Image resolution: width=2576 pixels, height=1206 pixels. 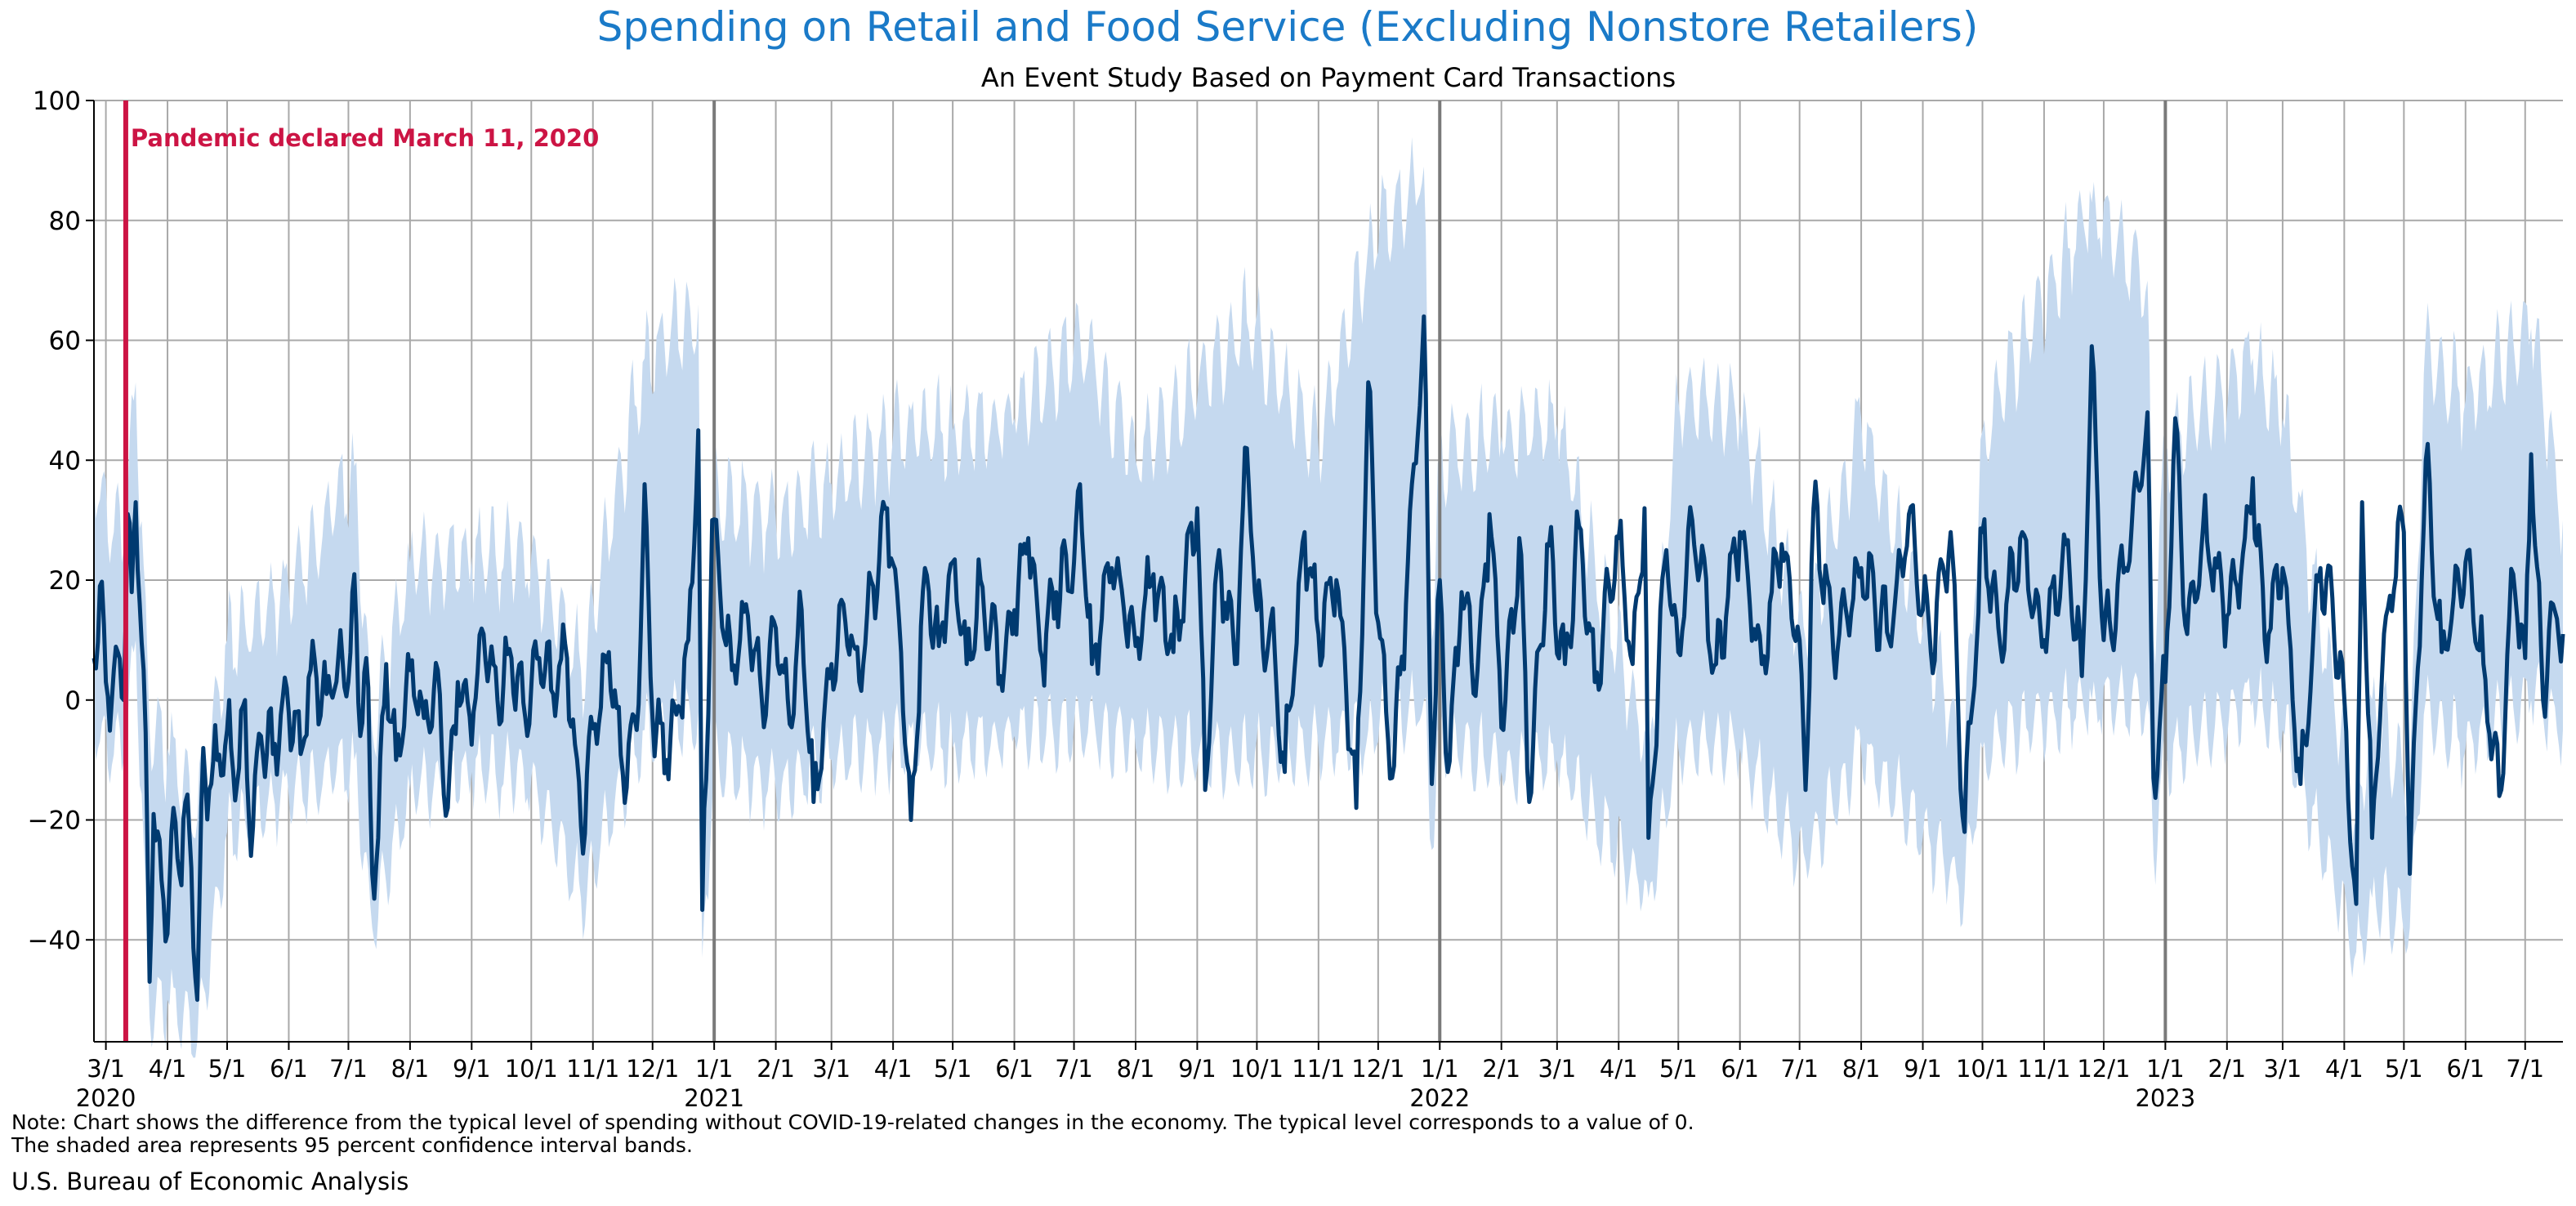 What do you see at coordinates (210, 1181) in the screenshot?
I see `source-label: U.S. Bureau of Economic Analysis` at bounding box center [210, 1181].